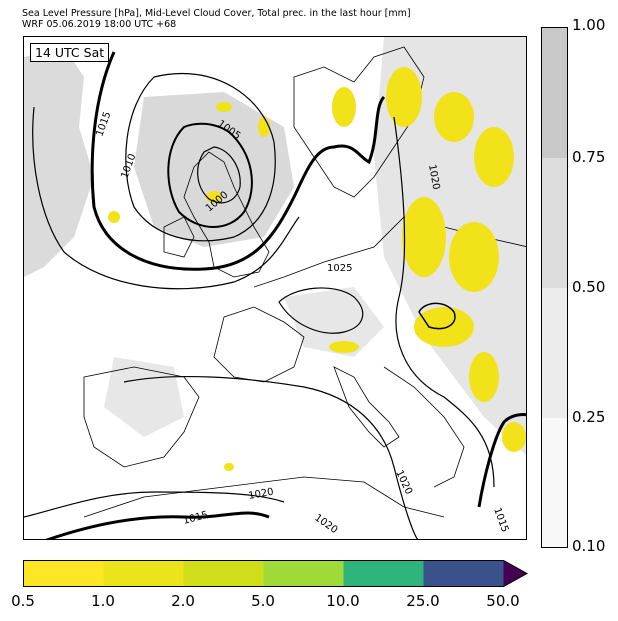 This screenshot has width=618, height=621. What do you see at coordinates (343, 601) in the screenshot?
I see `precip-tick-label: 10.0` at bounding box center [343, 601].